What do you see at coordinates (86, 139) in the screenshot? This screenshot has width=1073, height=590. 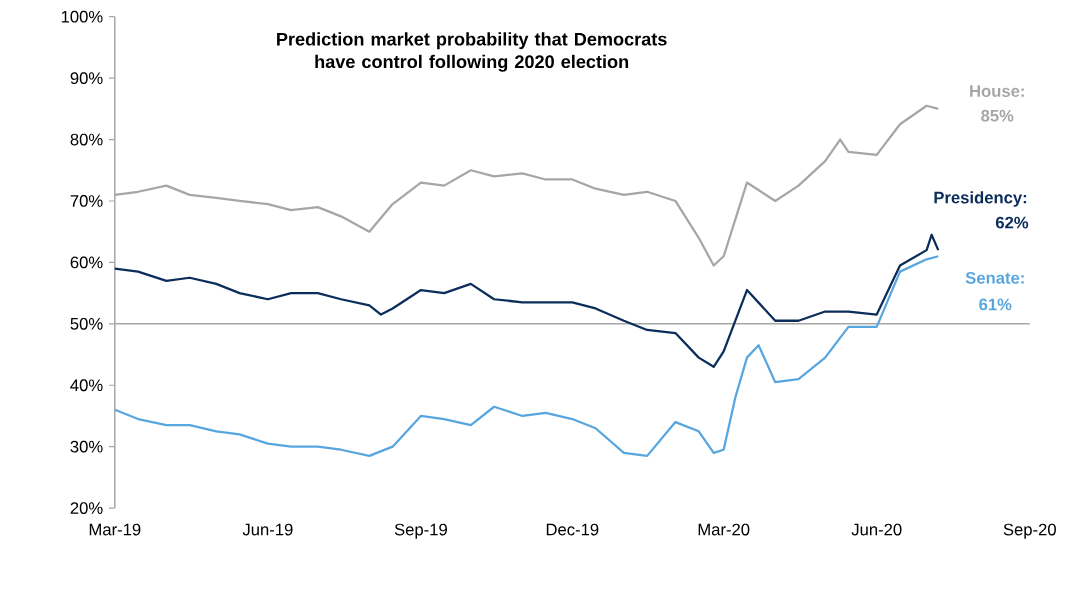 I see `y-tick-label: 80%` at bounding box center [86, 139].